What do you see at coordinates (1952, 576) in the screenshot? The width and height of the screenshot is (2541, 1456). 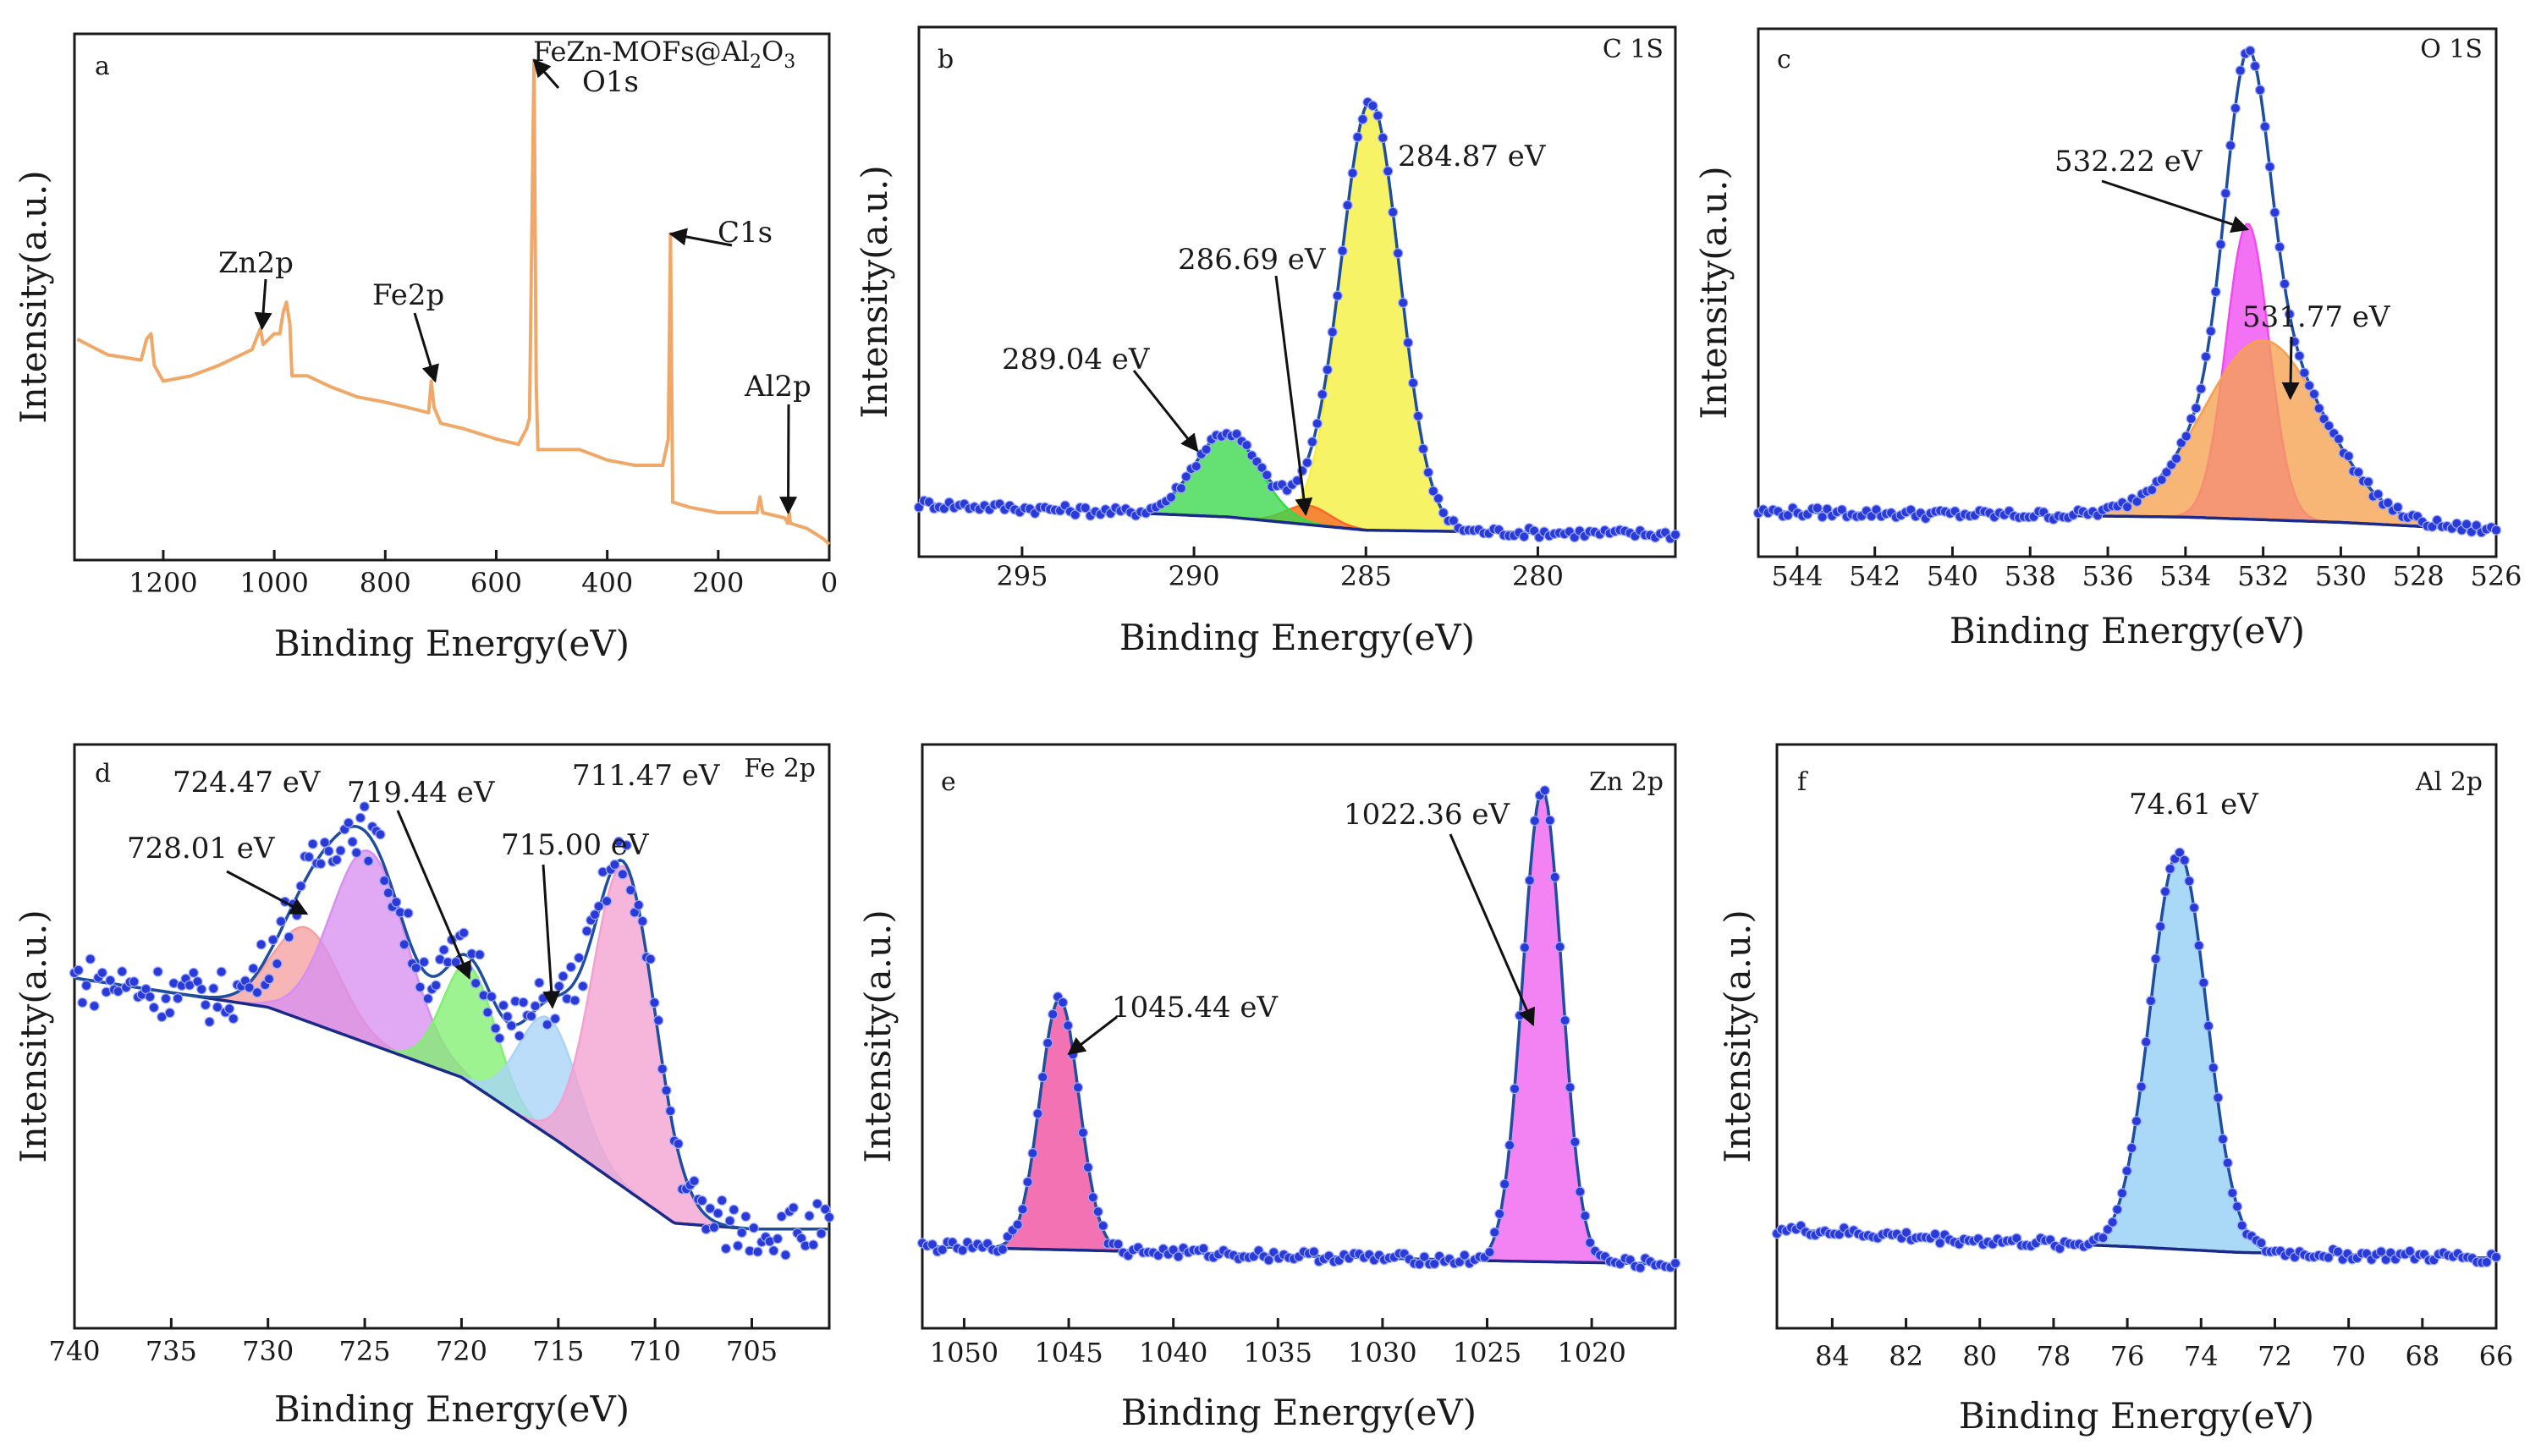 I see `x-tick-label: 540` at bounding box center [1952, 576].